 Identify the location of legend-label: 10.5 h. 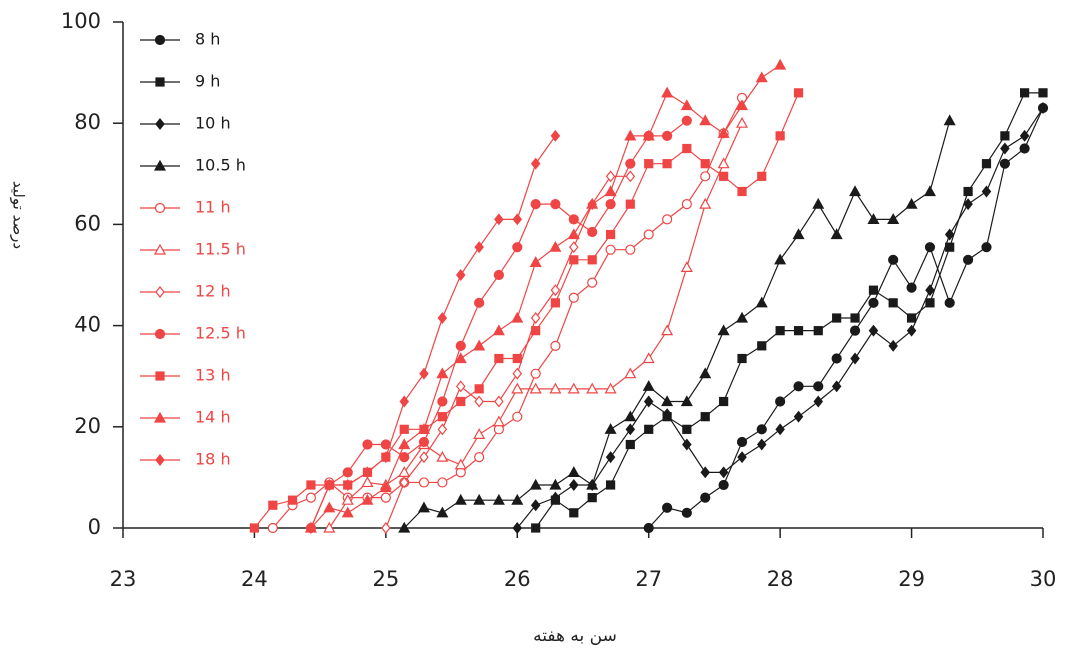
(220, 165).